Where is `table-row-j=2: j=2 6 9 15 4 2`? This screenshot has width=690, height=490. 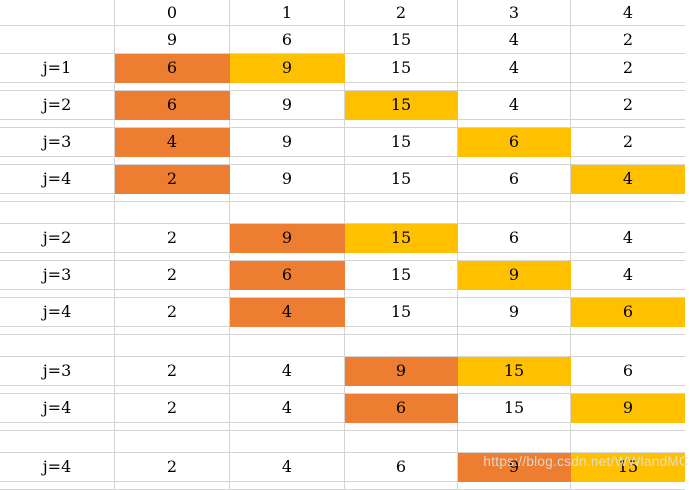
table-row-j=2: j=2 6 9 15 4 2 is located at coordinates (342, 105).